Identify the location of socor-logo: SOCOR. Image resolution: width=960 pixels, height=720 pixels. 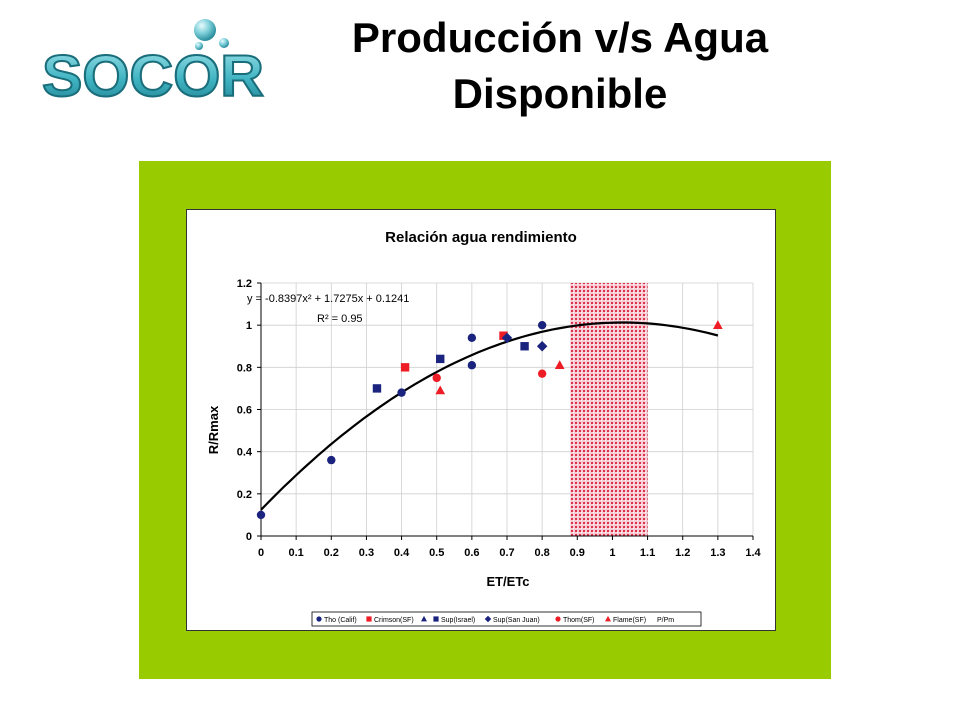
(153, 63).